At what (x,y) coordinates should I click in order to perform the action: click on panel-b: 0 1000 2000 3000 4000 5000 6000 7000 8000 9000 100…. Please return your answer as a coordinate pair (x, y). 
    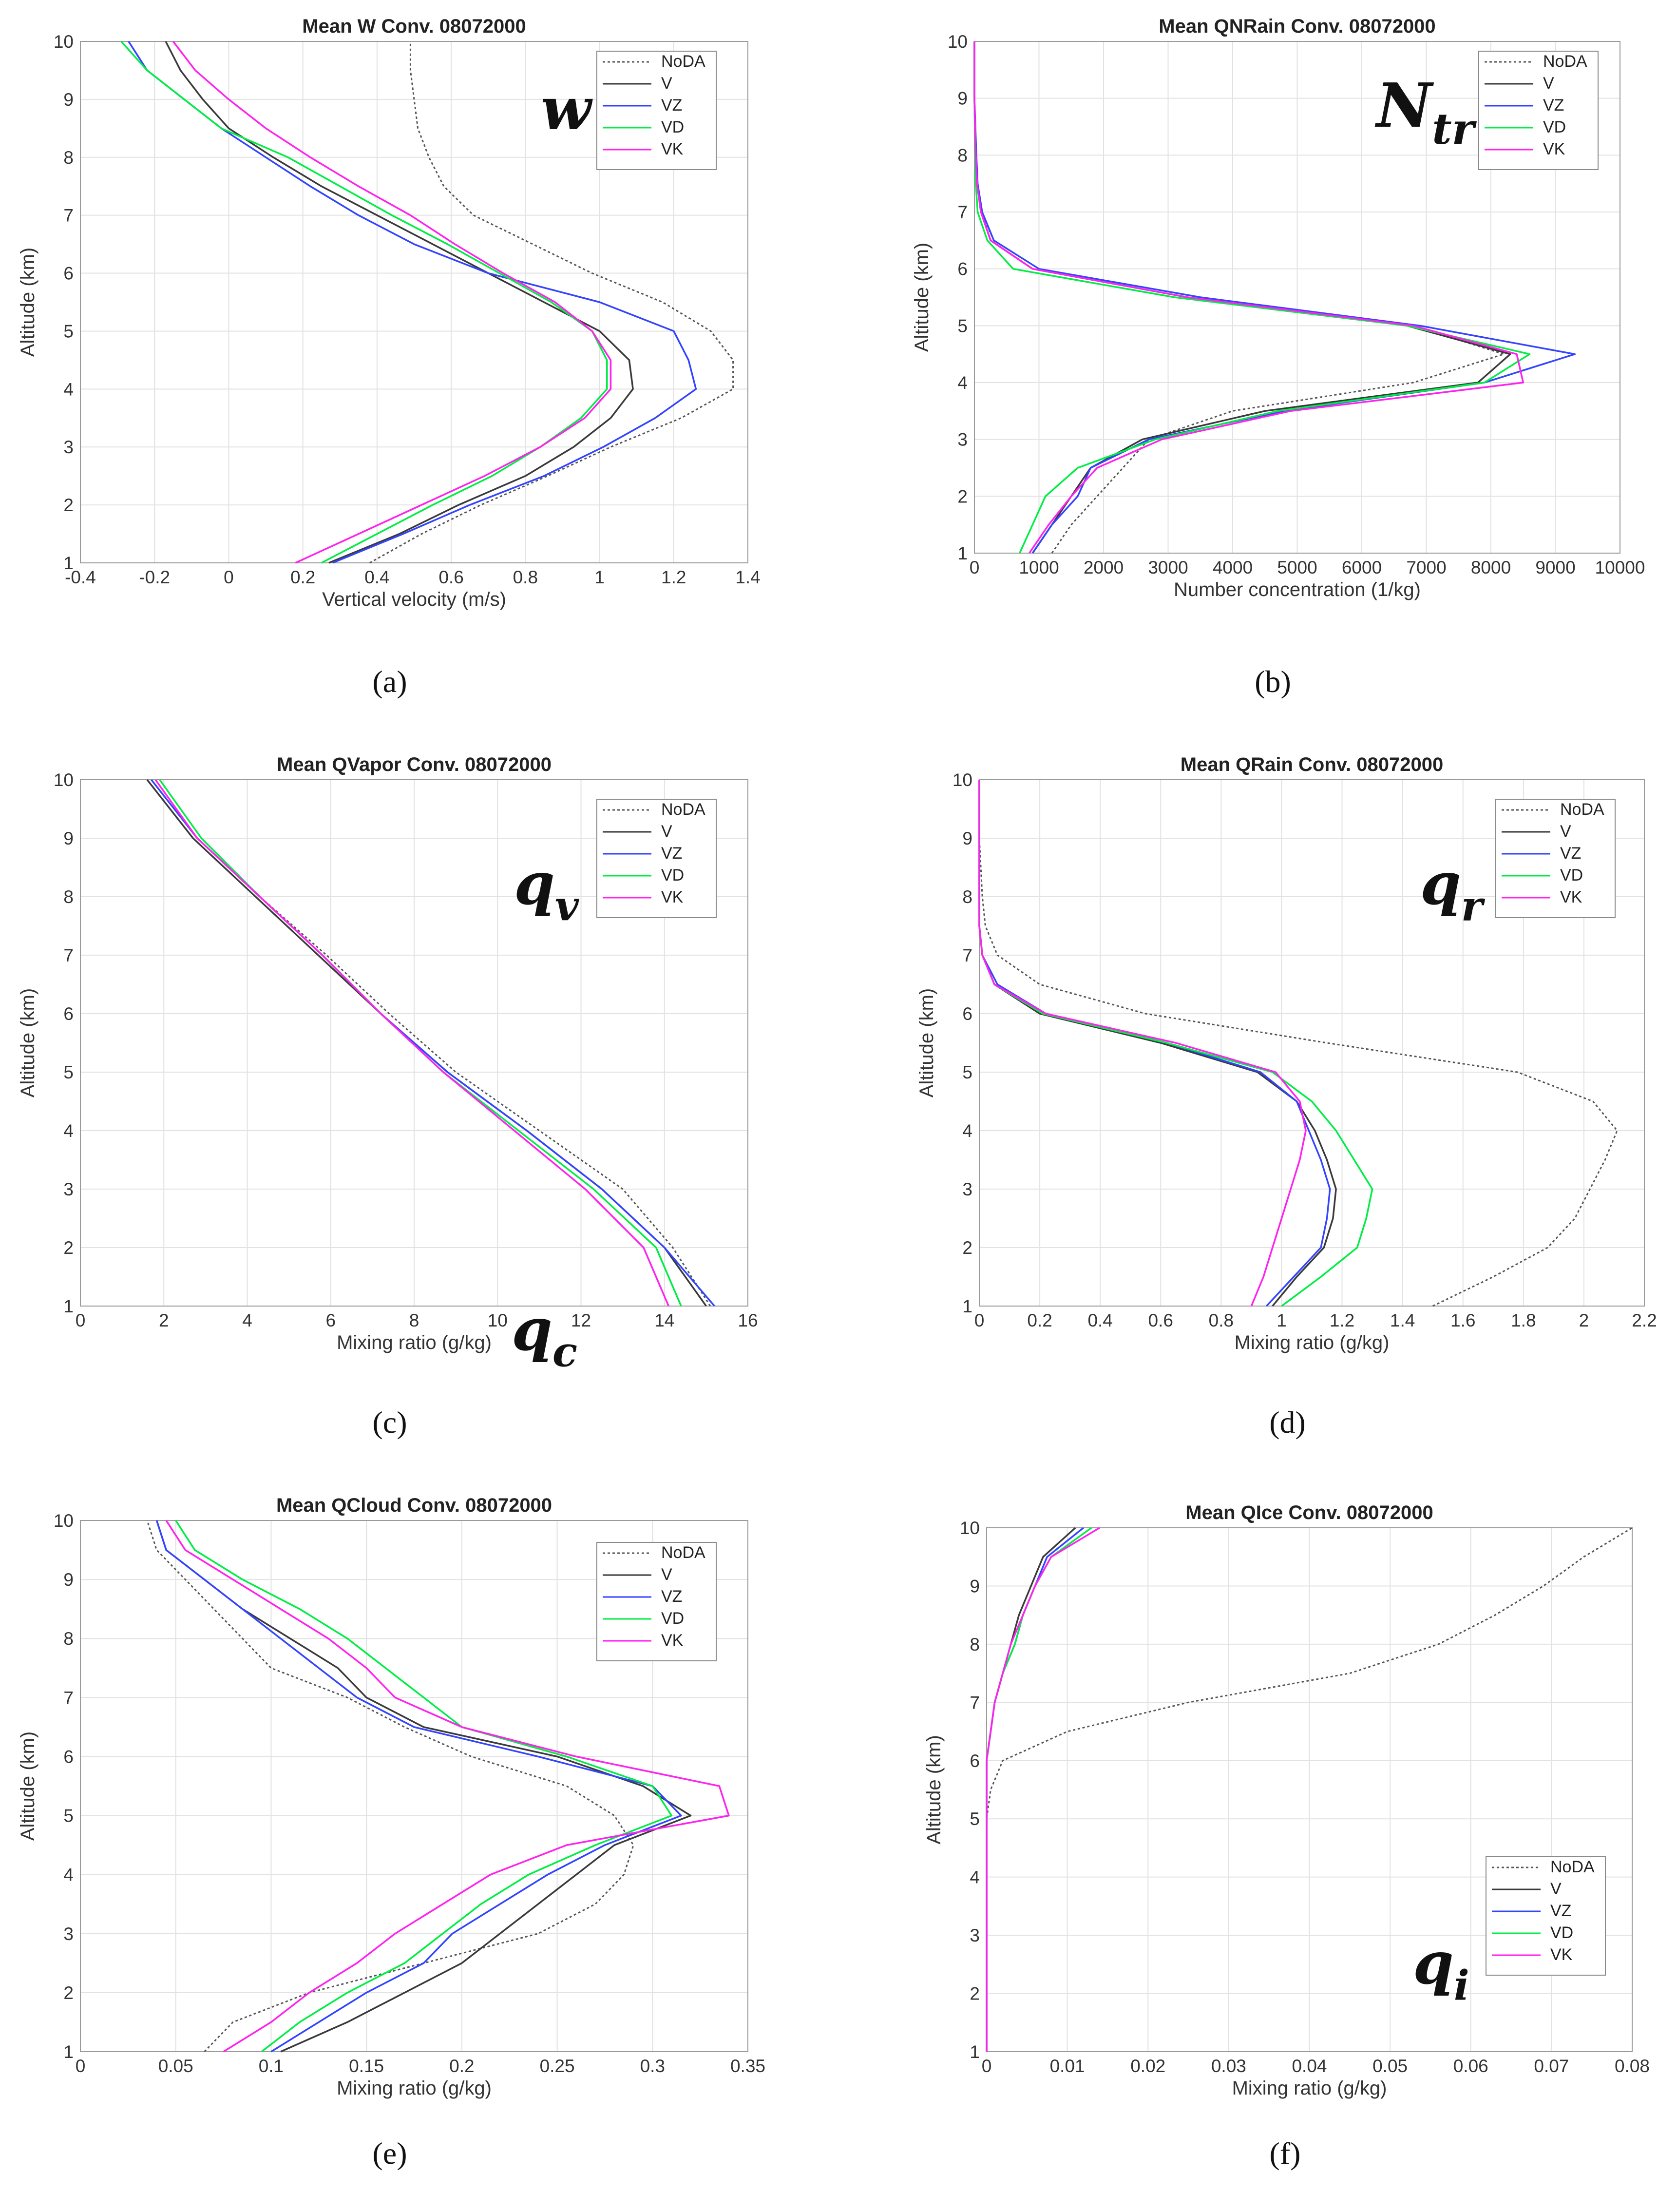
    Looking at the image, I should click on (1278, 357).